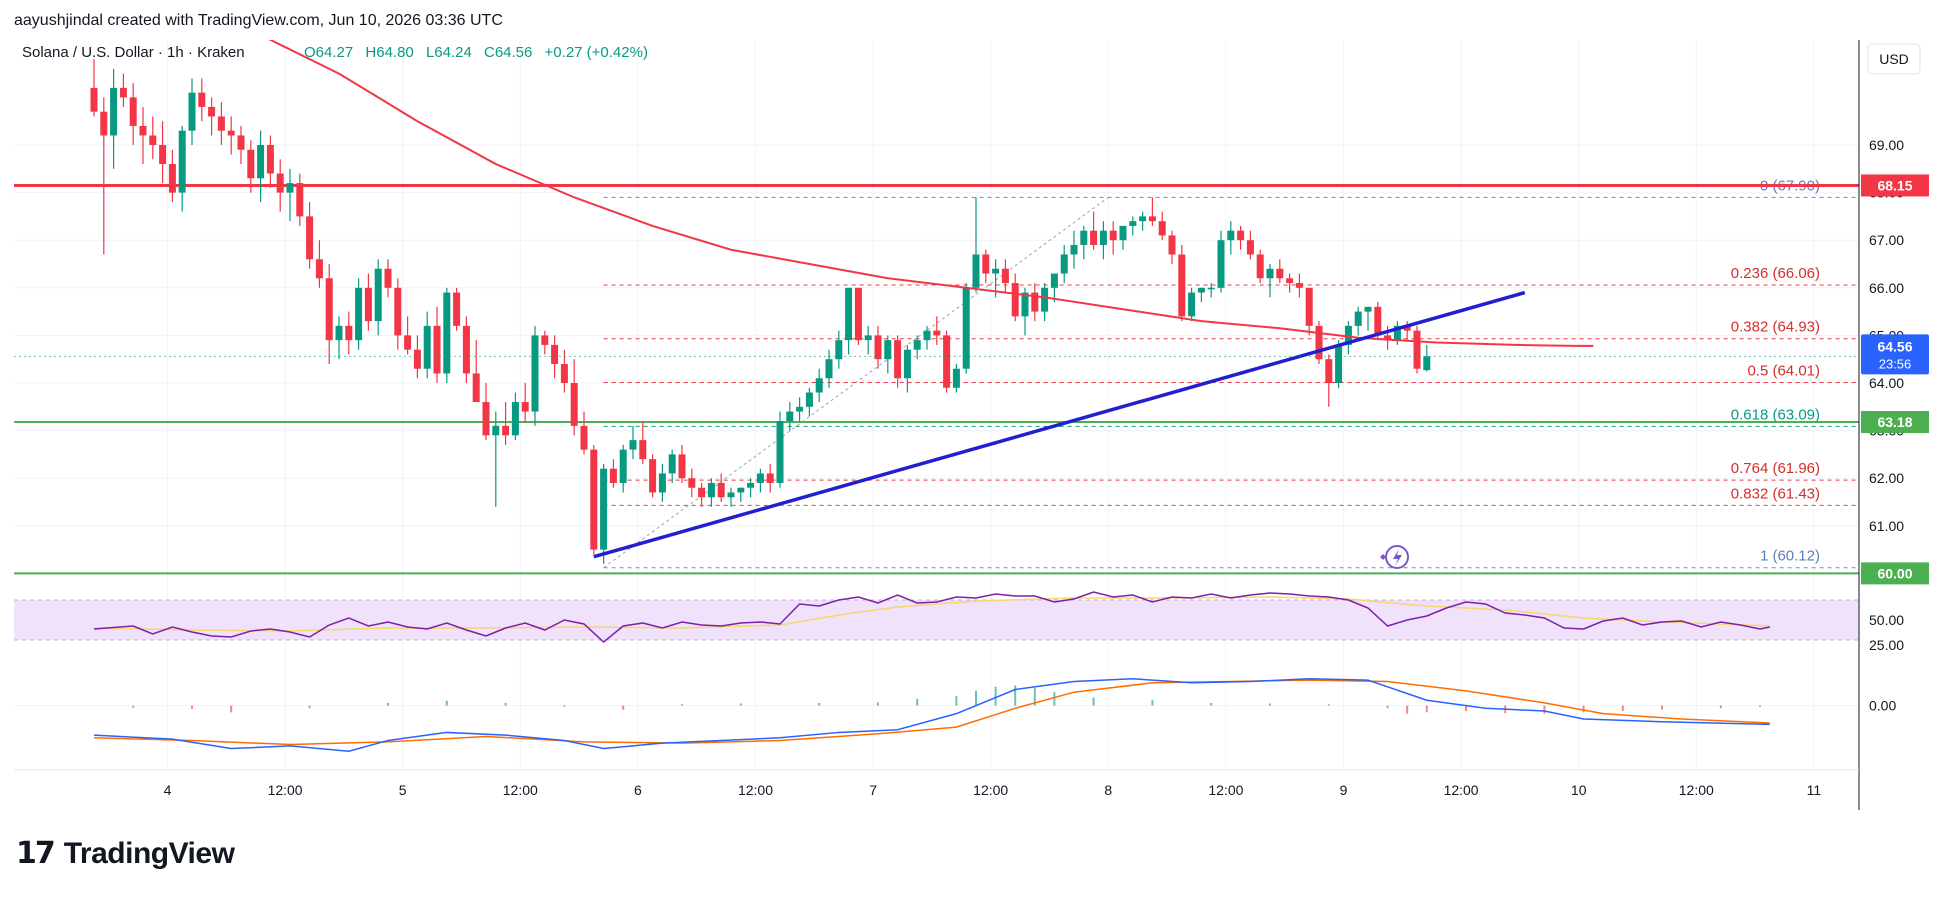  Describe the element at coordinates (1895, 422) in the screenshot. I see `support-price-tag` at that location.